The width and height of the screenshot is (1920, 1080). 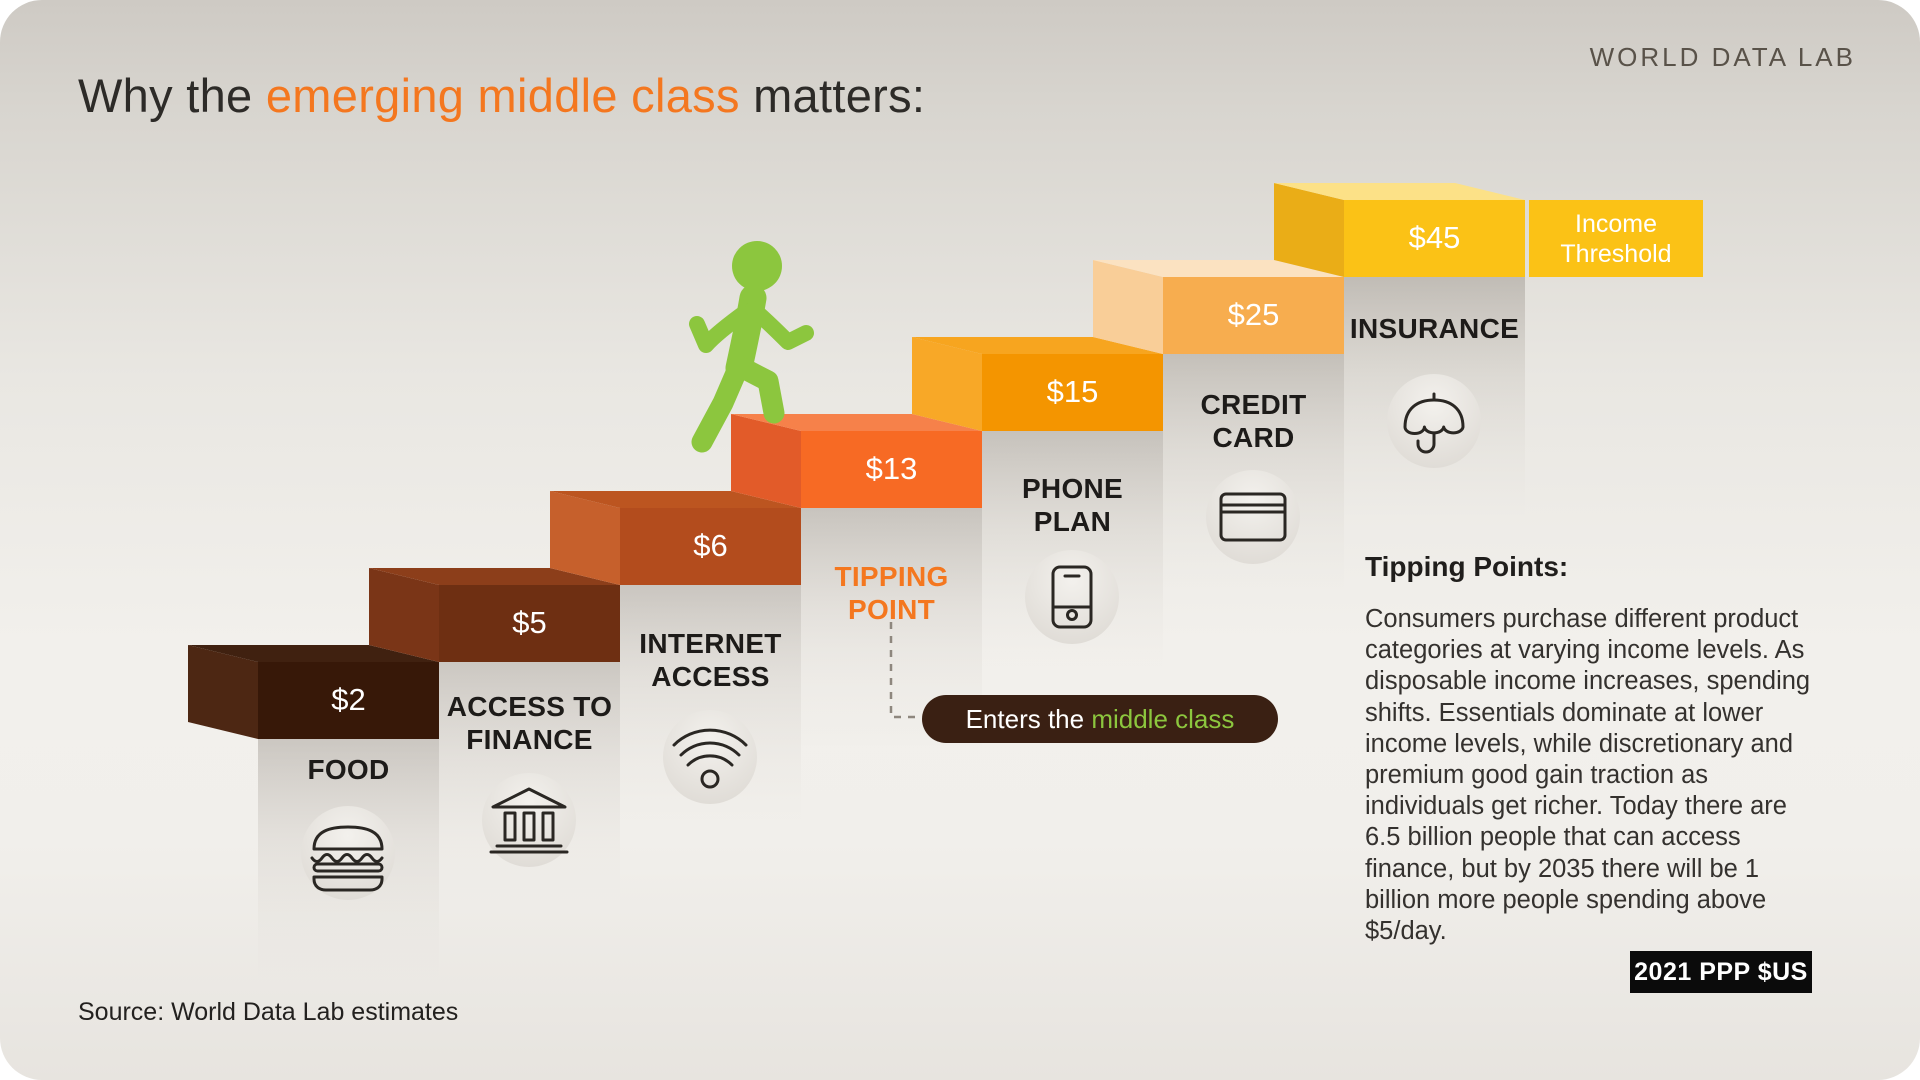 I want to click on step-value: $45, so click(x=1434, y=237).